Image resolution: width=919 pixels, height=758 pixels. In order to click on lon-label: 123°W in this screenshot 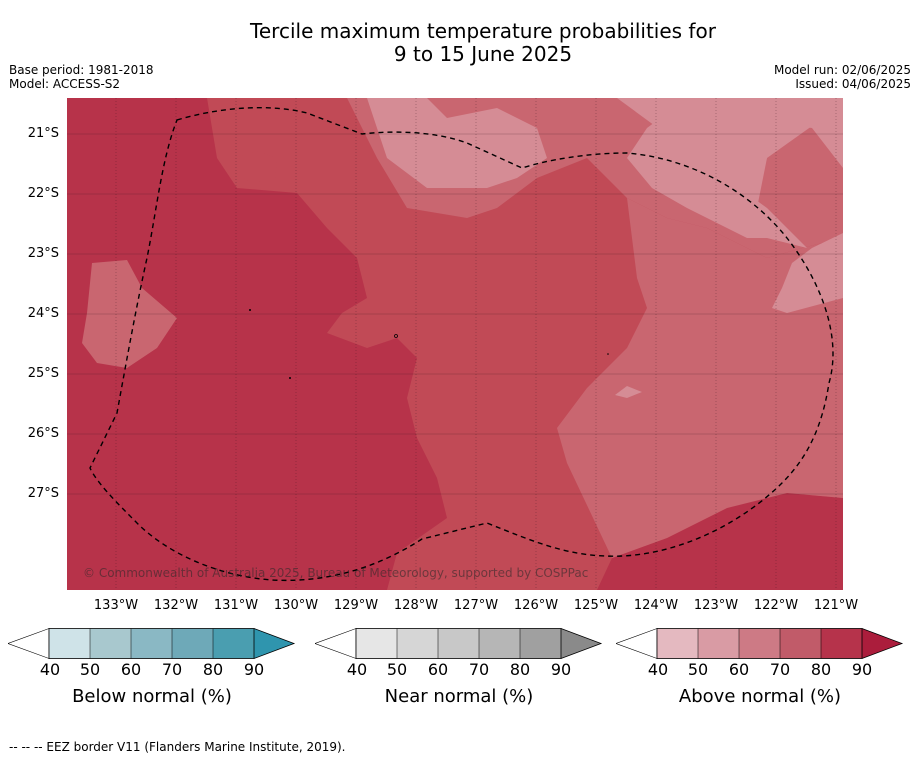, I will do `click(716, 605)`.